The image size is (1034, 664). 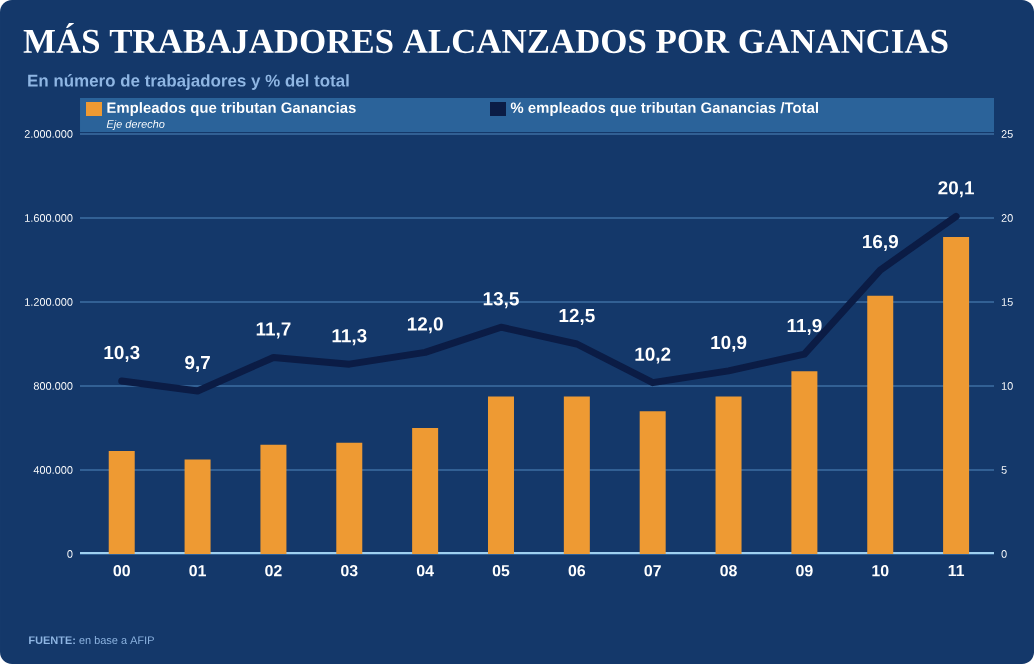 I want to click on chart-title: MÁS TRABAJADORES ALCANZADOS POR GANANCIAS, so click(x=485, y=38).